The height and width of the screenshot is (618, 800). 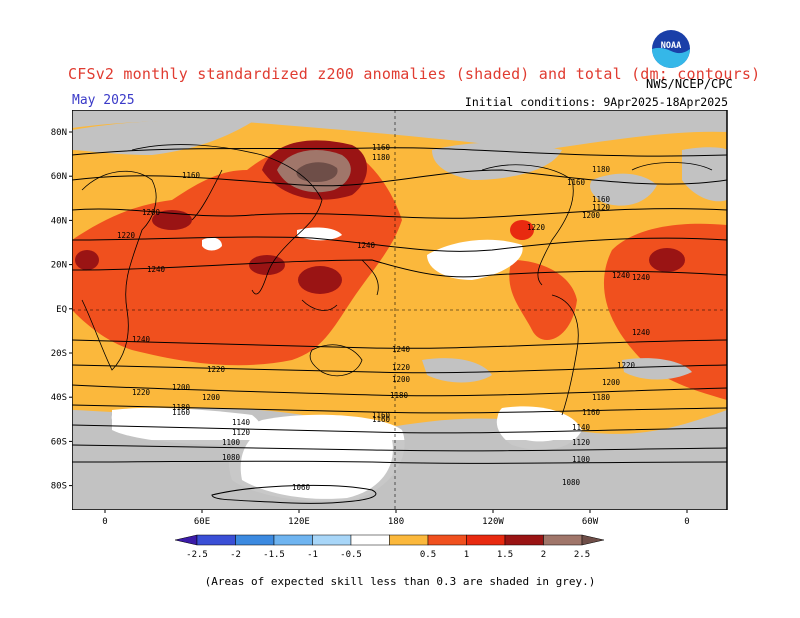 I want to click on anomaly-band-moderate-west, so click(x=665, y=311).